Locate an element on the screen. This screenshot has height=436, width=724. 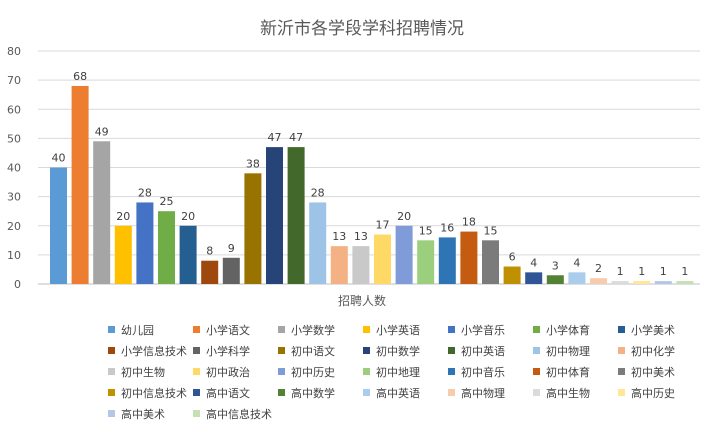
x-axis-label: 招聘人数 is located at coordinates (362, 300).